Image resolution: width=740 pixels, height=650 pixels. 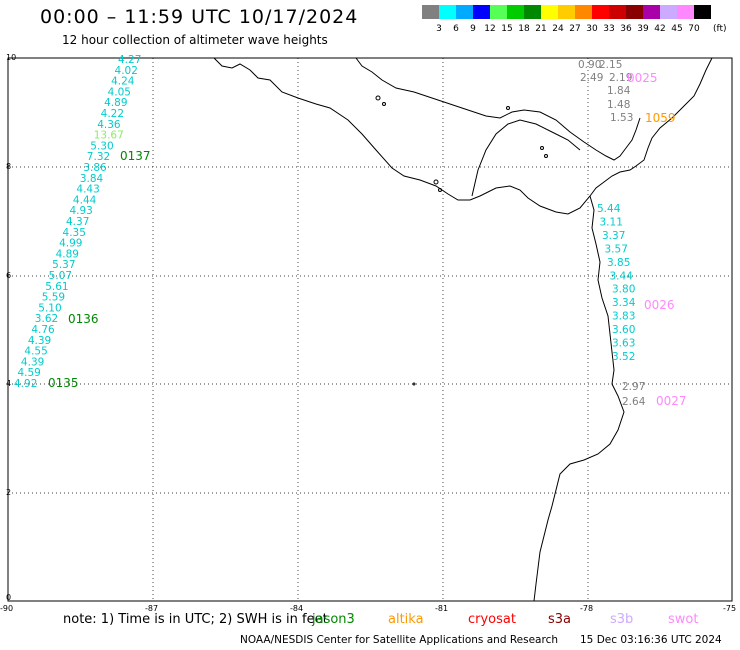 What do you see at coordinates (119, 92) in the screenshot?
I see `wave-height-value: 4.05` at bounding box center [119, 92].